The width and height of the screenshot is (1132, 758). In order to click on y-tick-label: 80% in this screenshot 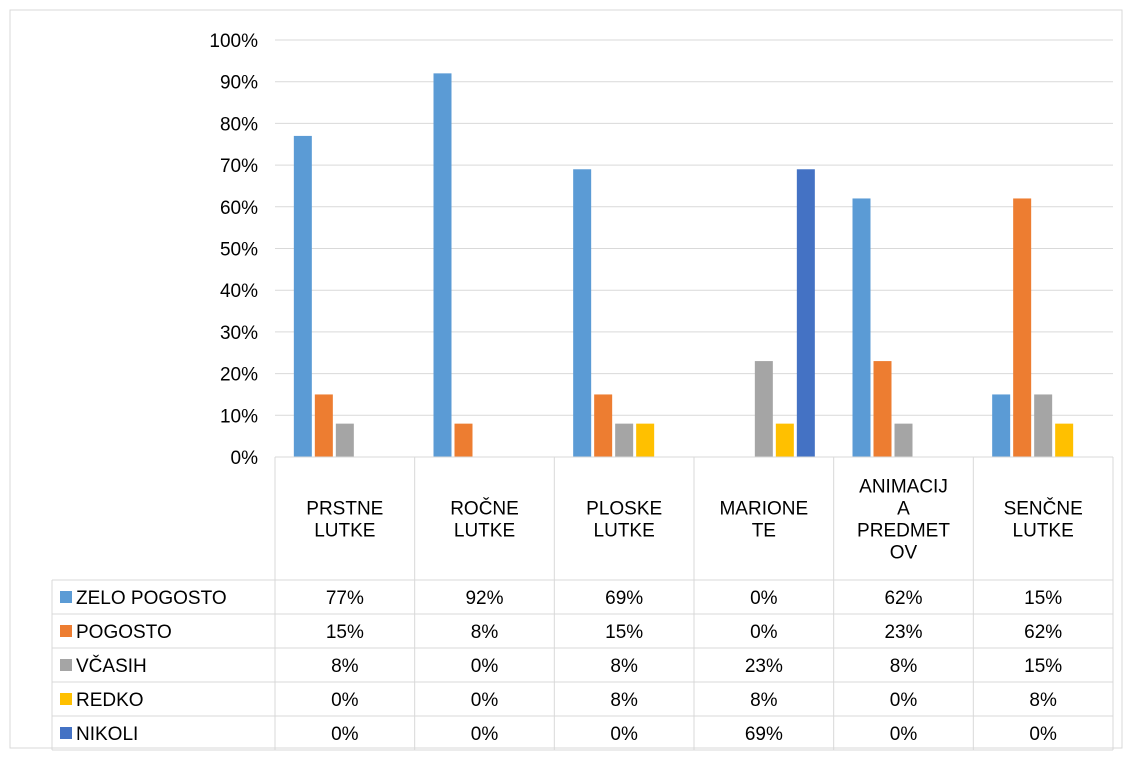, I will do `click(239, 124)`.